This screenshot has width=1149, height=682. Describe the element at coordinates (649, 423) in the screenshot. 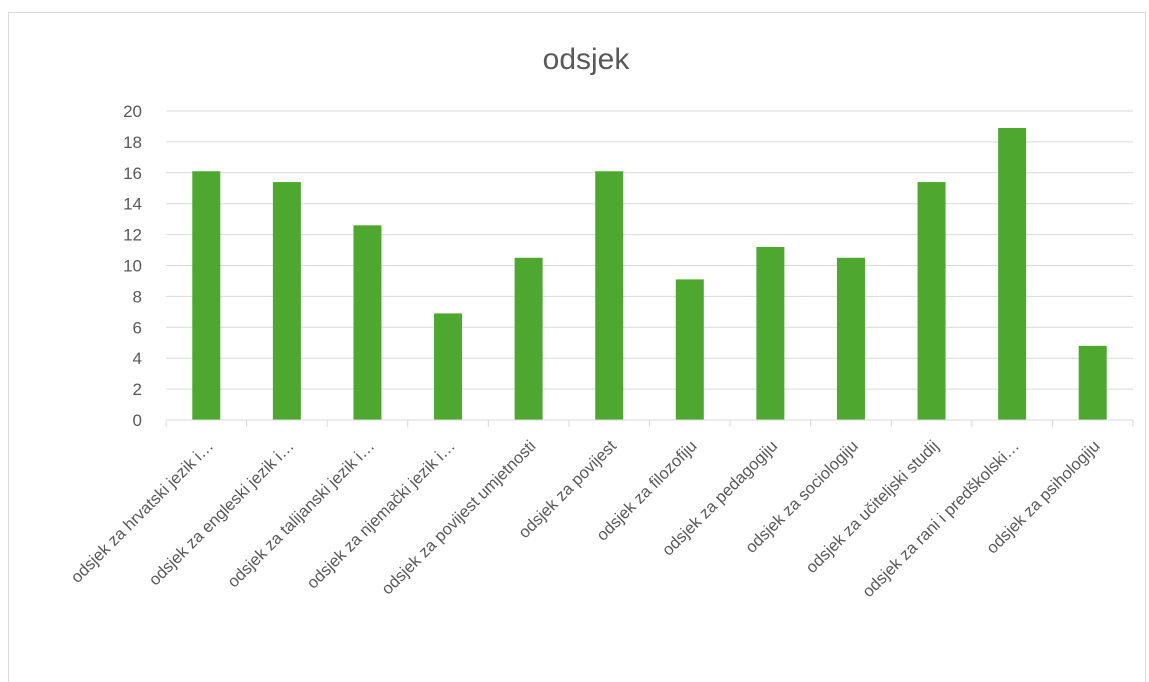

I see `x-axis` at that location.